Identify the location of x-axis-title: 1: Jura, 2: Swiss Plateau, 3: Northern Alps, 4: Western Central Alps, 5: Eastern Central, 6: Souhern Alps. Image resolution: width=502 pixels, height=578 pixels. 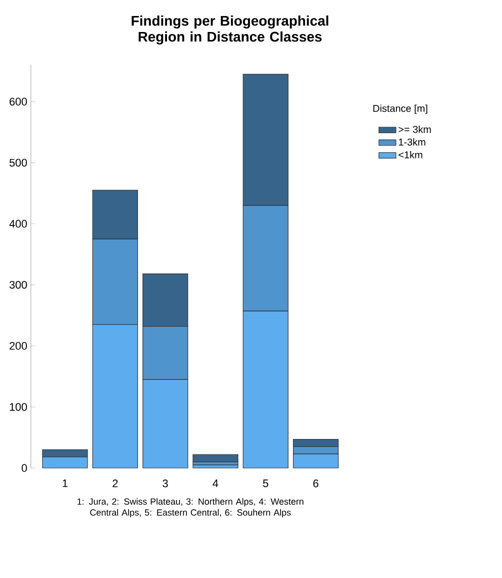
(191, 508).